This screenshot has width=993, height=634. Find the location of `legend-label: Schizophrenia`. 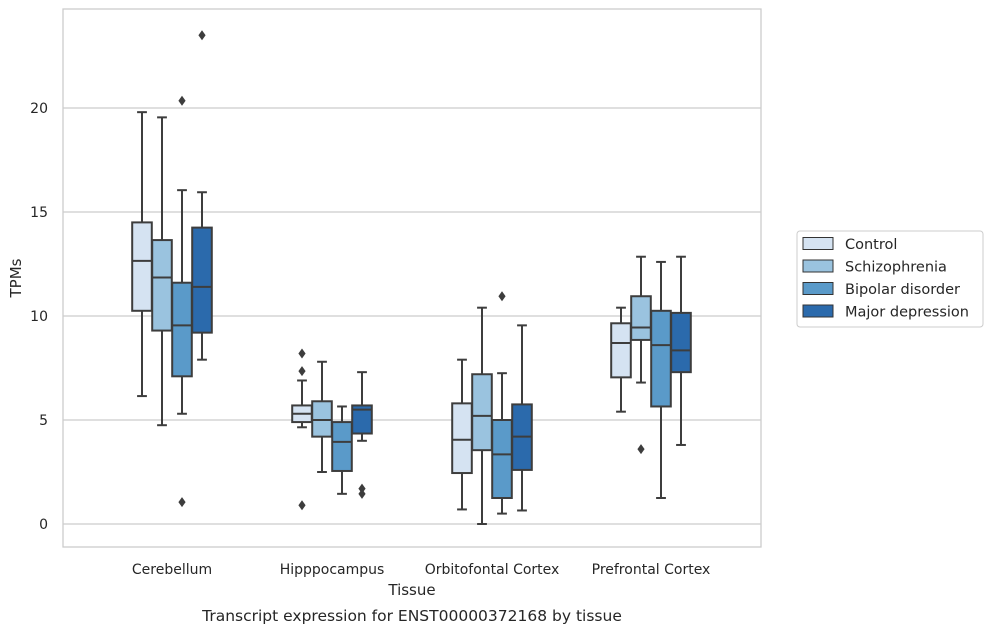

legend-label: Schizophrenia is located at coordinates (896, 268).